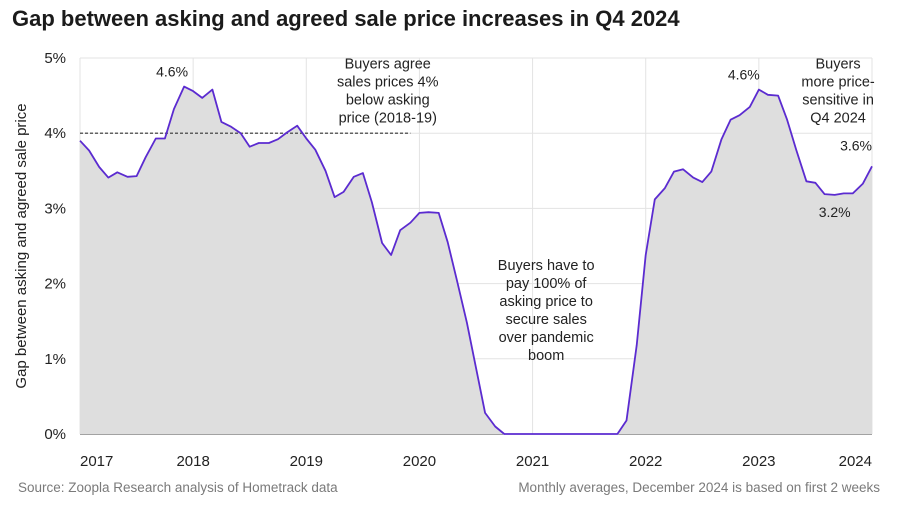 The image size is (900, 506). What do you see at coordinates (758, 461) in the screenshot?
I see `x-tick-label: 2023` at bounding box center [758, 461].